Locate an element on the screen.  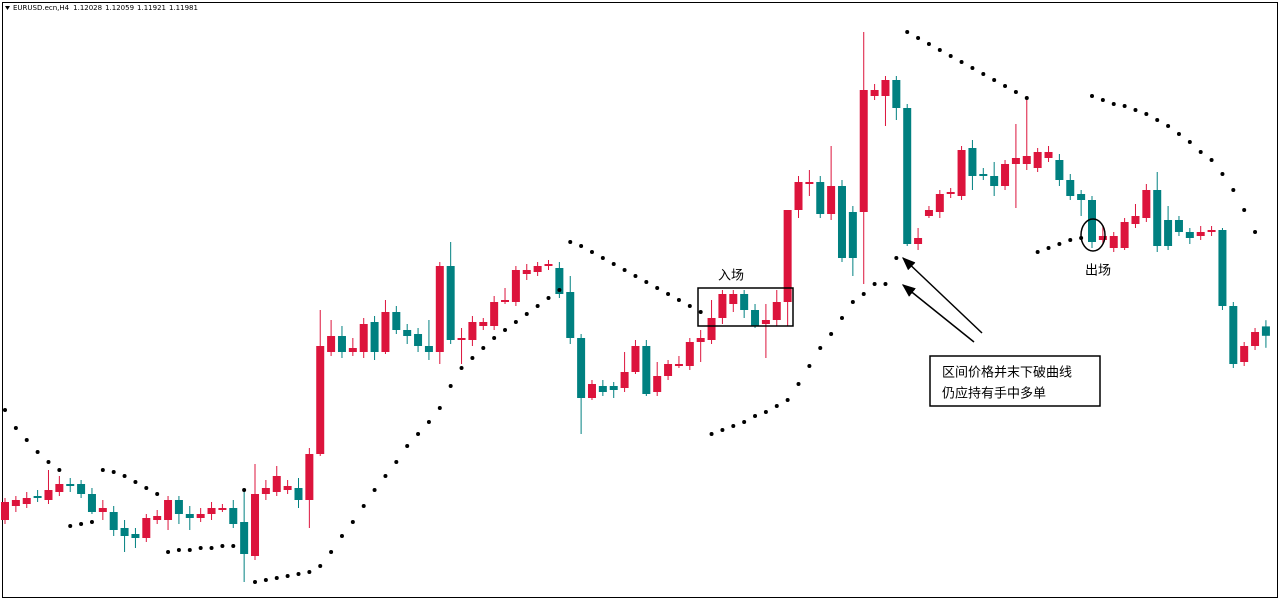
open-price: 1.12028 is located at coordinates (87, 8).